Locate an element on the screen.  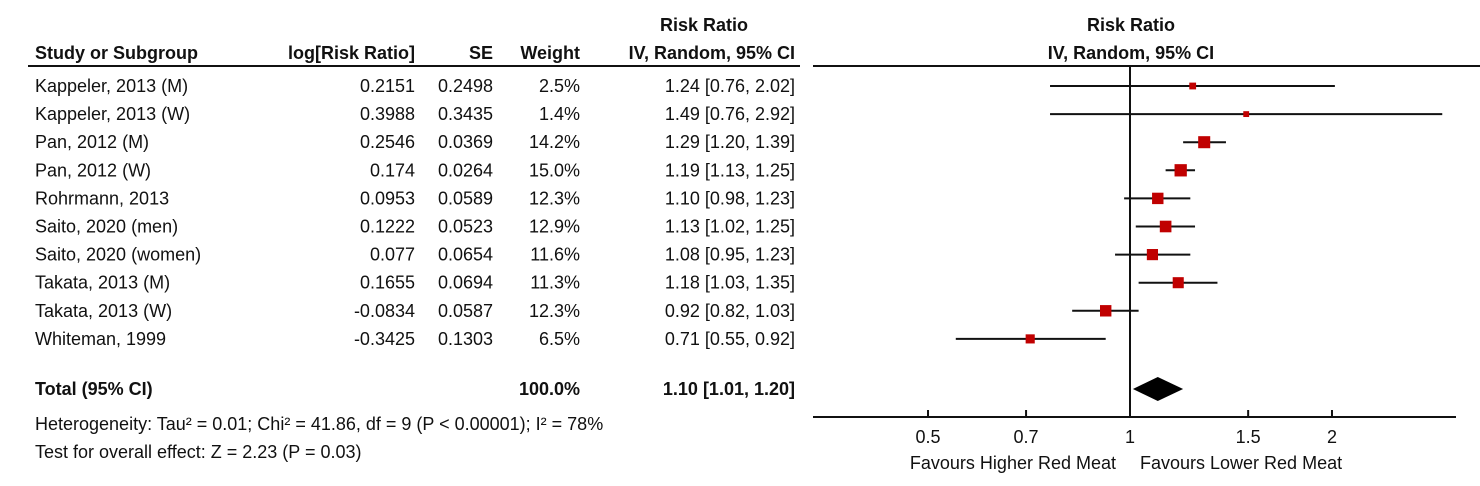
x-tick-label: 0.5 is located at coordinates (928, 437).